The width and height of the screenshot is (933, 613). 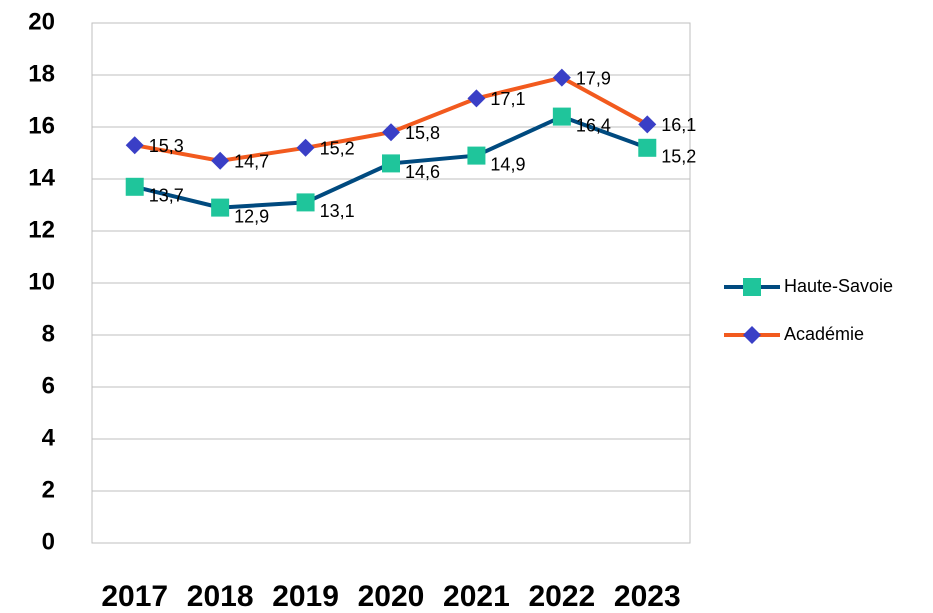 What do you see at coordinates (593, 125) in the screenshot?
I see `data-label: 16,4` at bounding box center [593, 125].